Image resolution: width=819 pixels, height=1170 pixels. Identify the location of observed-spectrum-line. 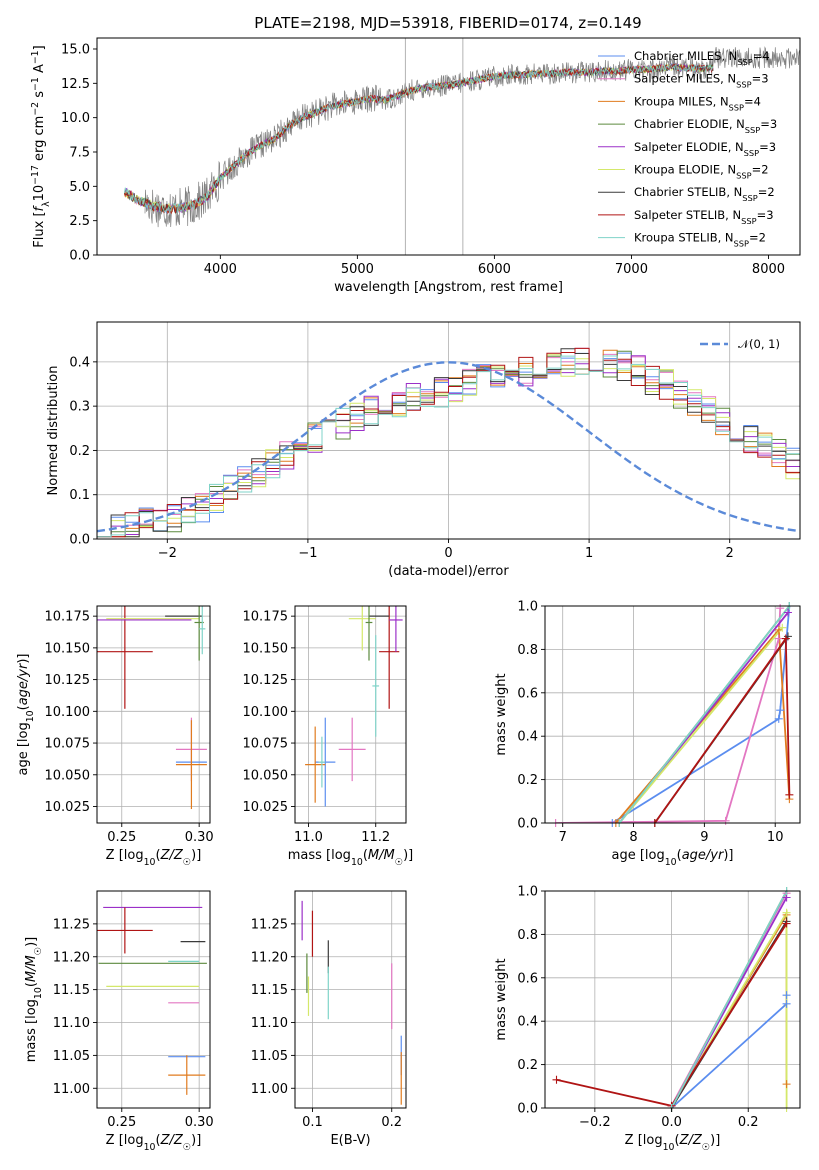
(472, 137).